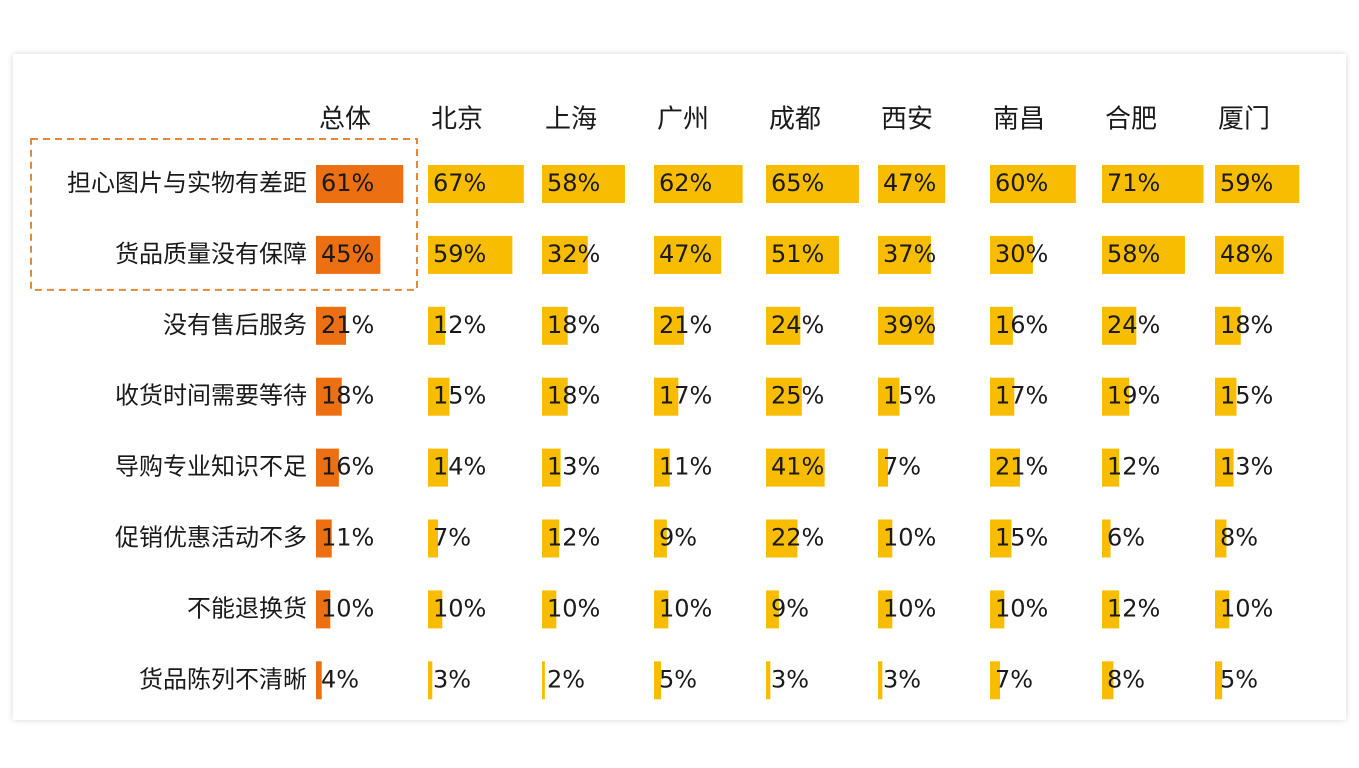  I want to click on value-label: 19%, so click(1133, 396).